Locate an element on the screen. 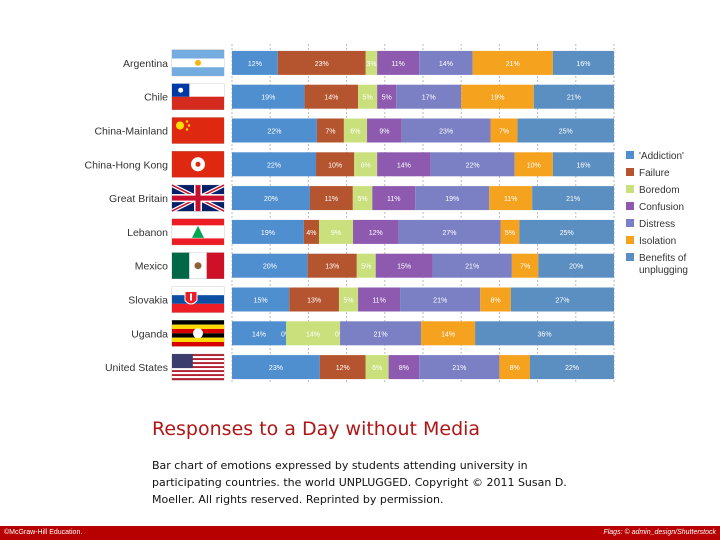 The height and width of the screenshot is (540, 720). data-label: 14% is located at coordinates (404, 165).